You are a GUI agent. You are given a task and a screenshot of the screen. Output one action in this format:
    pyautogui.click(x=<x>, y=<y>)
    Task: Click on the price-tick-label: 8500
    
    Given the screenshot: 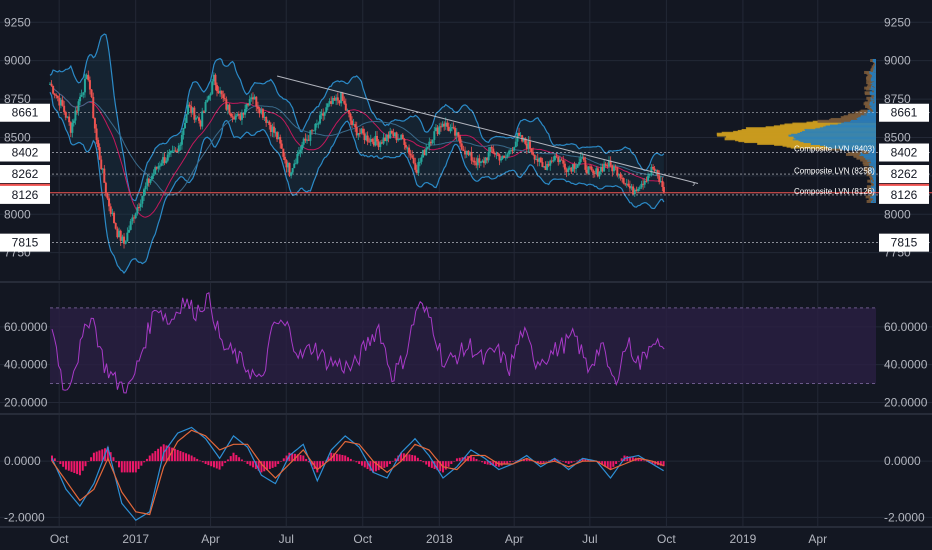 What is the action you would take?
    pyautogui.click(x=897, y=137)
    